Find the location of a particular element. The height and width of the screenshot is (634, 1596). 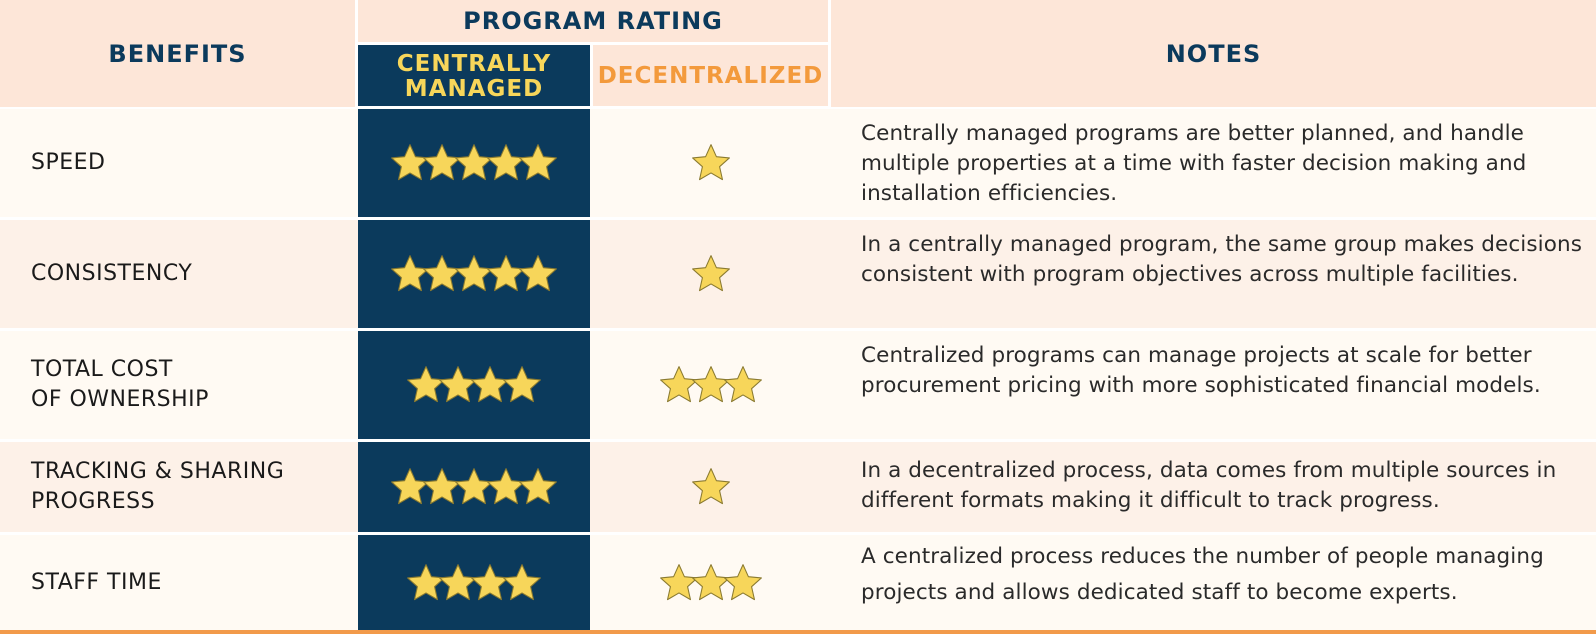

program-rating-label: PROGRAM RATING is located at coordinates (593, 21).